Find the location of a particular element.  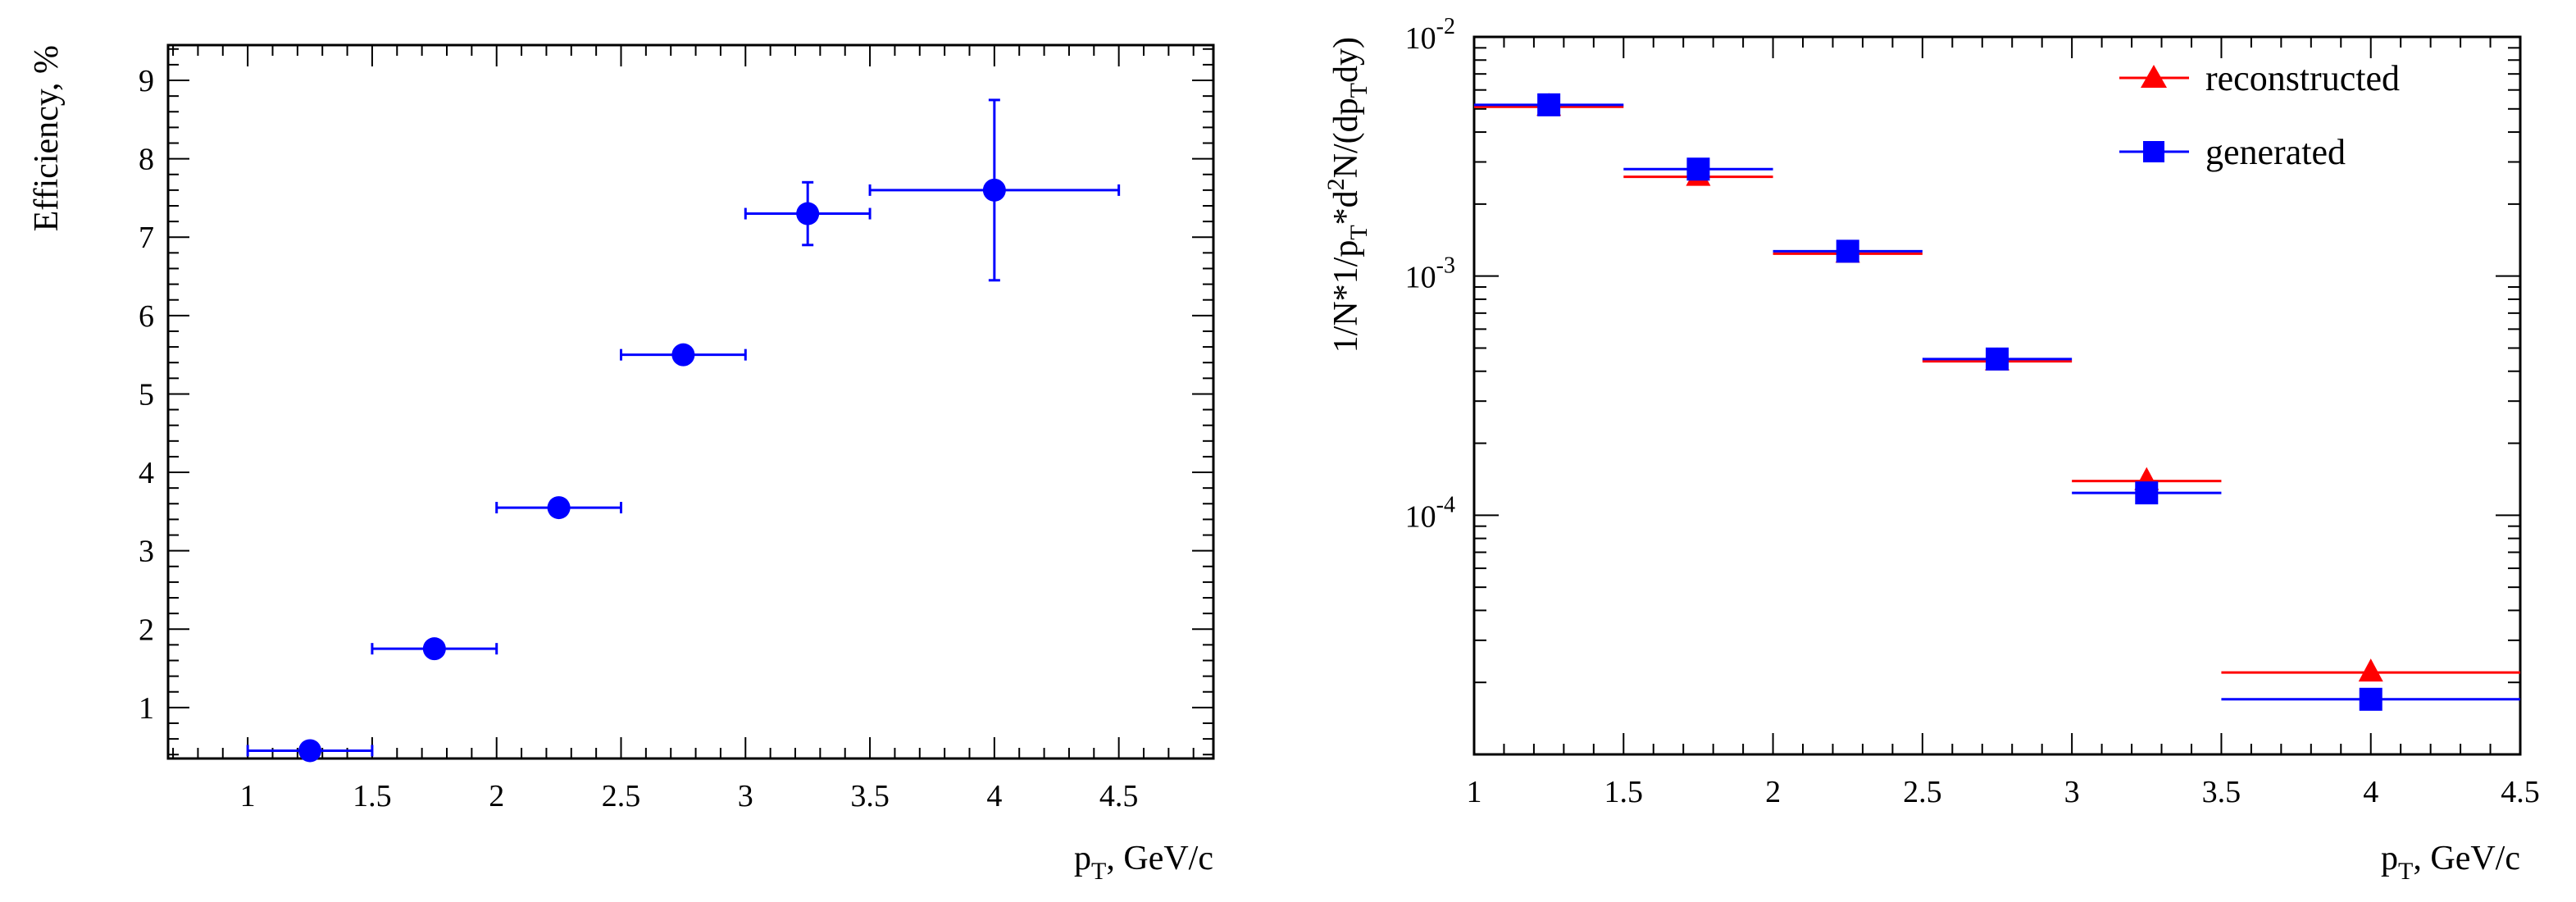

right-x-tick-label: 4 is located at coordinates (2370, 792).